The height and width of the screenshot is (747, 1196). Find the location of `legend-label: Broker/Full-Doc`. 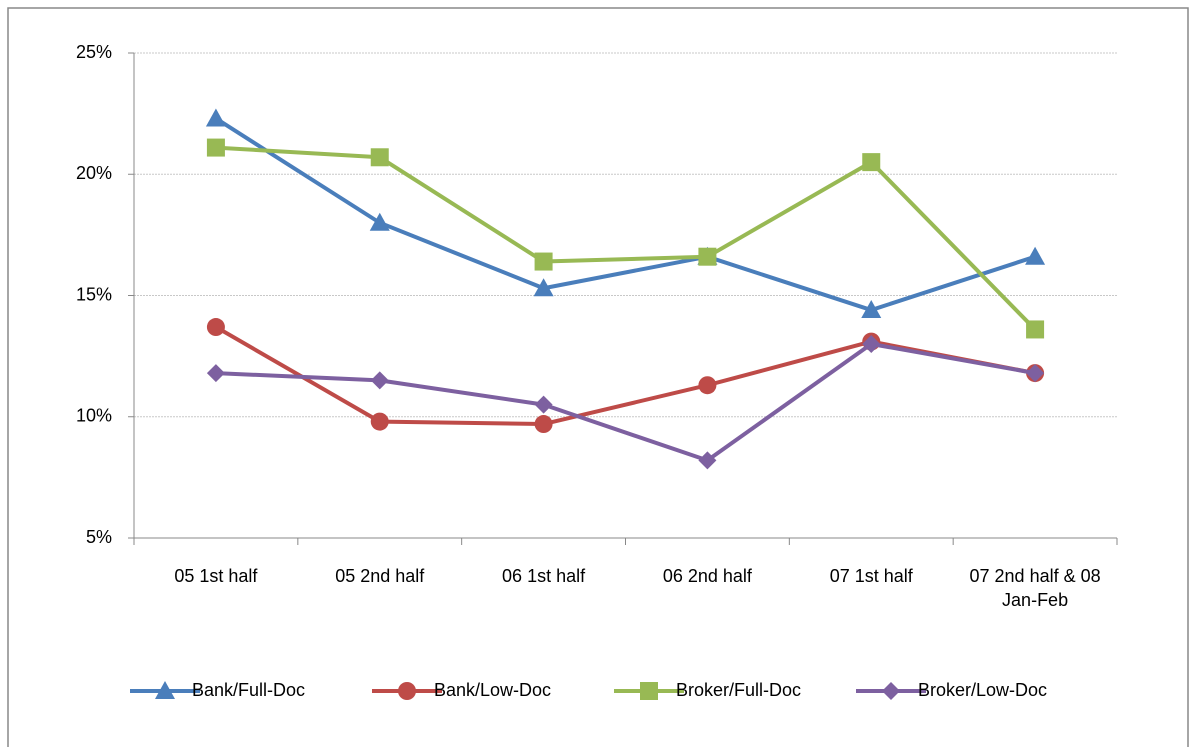

legend-label: Broker/Full-Doc is located at coordinates (738, 690).